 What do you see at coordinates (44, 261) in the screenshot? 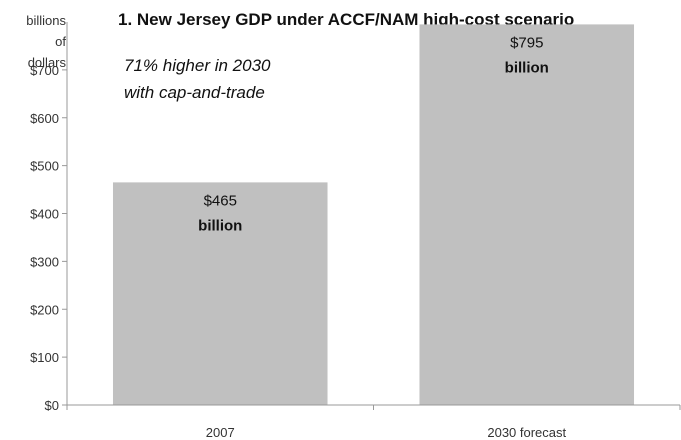
I see `y-tick-label: $300` at bounding box center [44, 261].